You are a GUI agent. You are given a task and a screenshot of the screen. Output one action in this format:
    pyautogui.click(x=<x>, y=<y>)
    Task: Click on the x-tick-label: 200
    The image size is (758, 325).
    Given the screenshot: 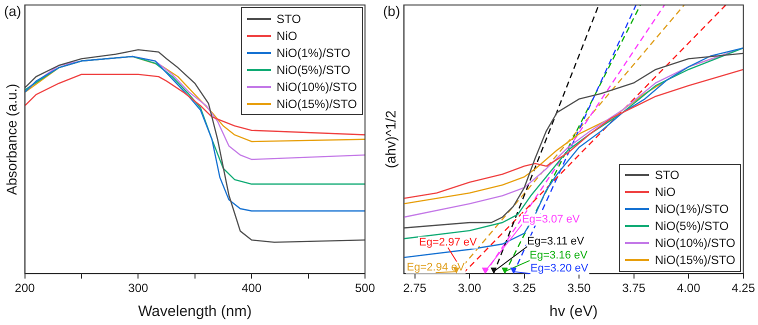 What is the action you would take?
    pyautogui.click(x=25, y=288)
    